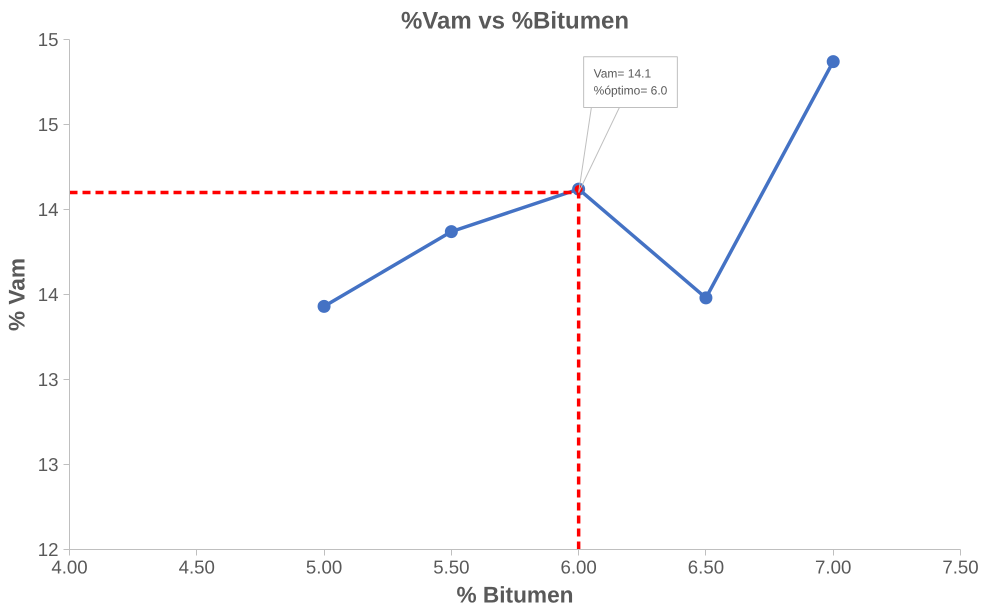 The width and height of the screenshot is (992, 615). Describe the element at coordinates (451, 567) in the screenshot. I see `x-tick-label: 5.50` at that location.